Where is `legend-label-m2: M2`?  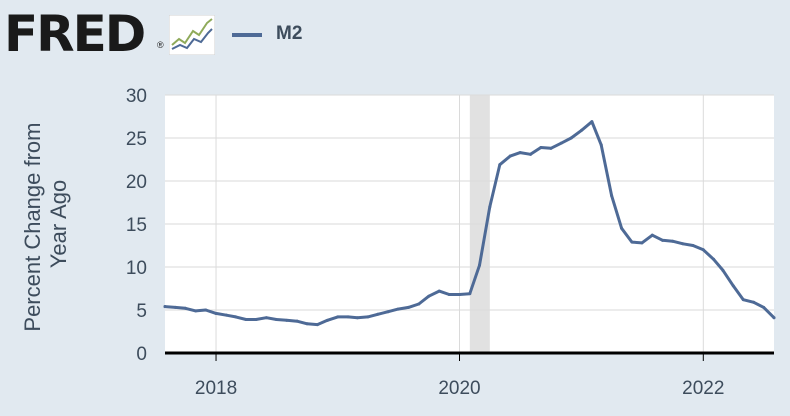
legend-label-m2: M2 is located at coordinates (289, 33).